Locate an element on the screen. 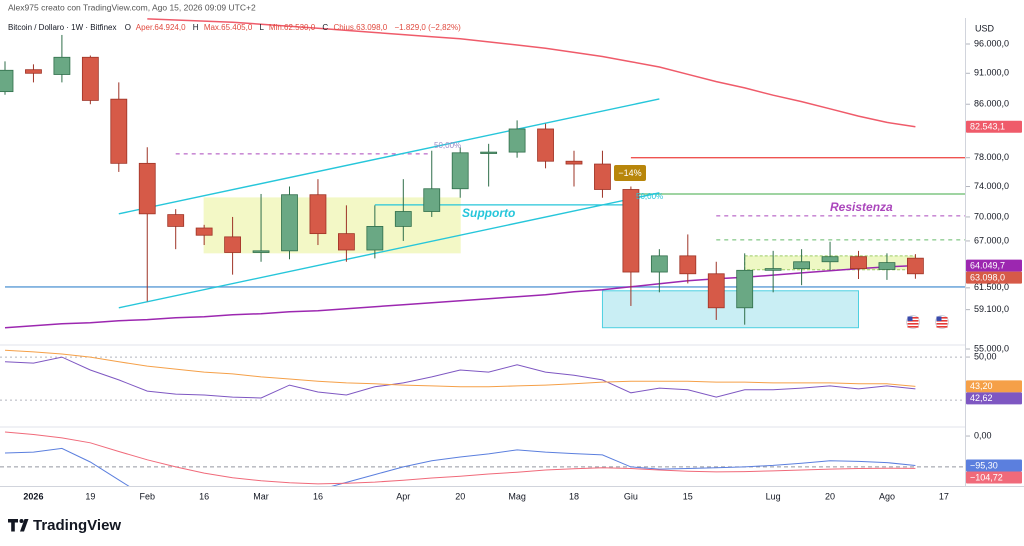 The image size is (1024, 546). ohlc-change: −1.829,0 (−2,82%) is located at coordinates (428, 27).